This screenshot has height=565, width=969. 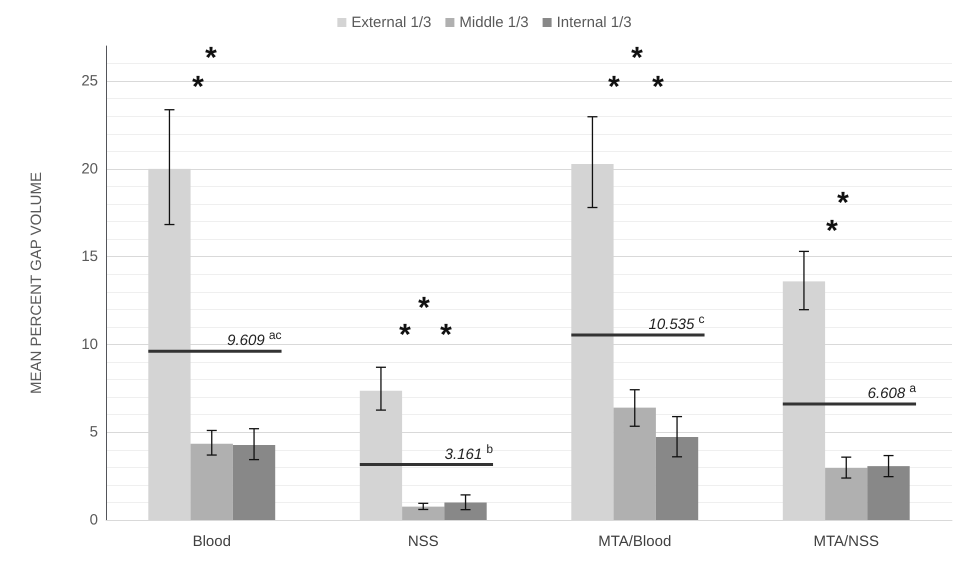 I want to click on y-tick-label: 15, so click(x=89, y=257).